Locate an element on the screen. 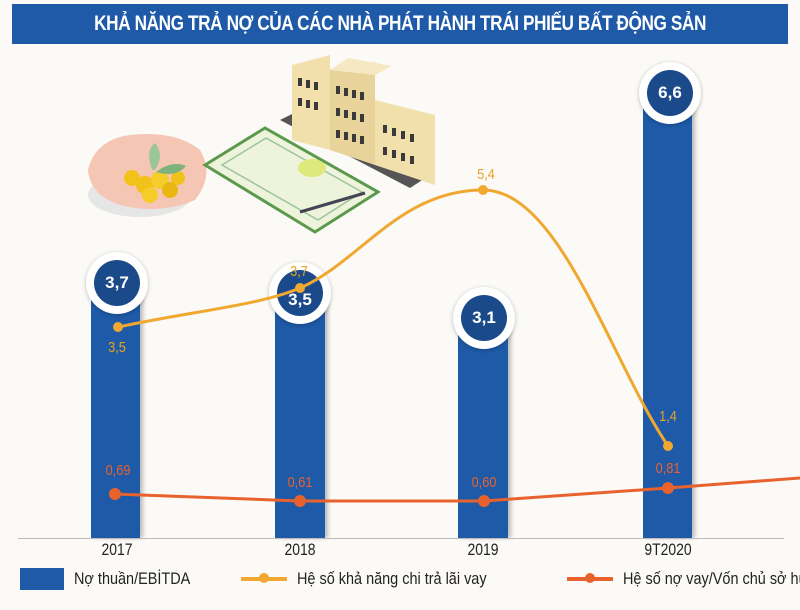  building-icon is located at coordinates (357, 121).